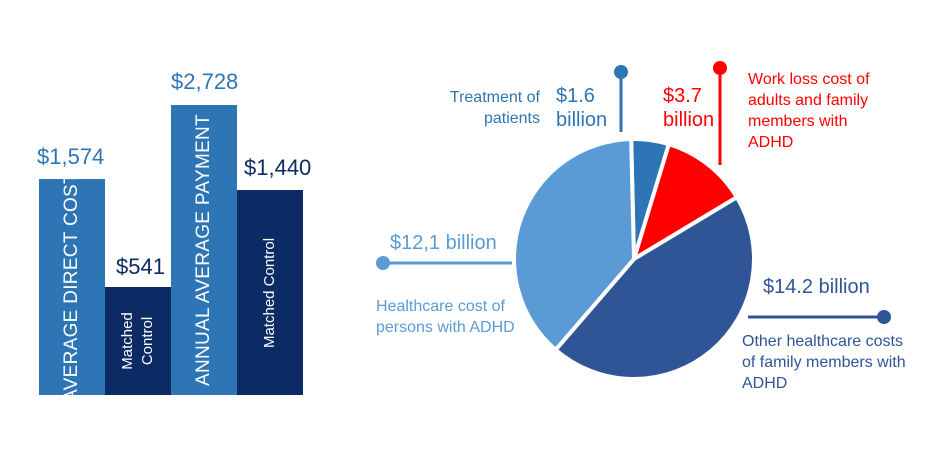 The image size is (945, 473). Describe the element at coordinates (138, 341) in the screenshot. I see `bar-direct-matched-control: Matched Control` at that location.